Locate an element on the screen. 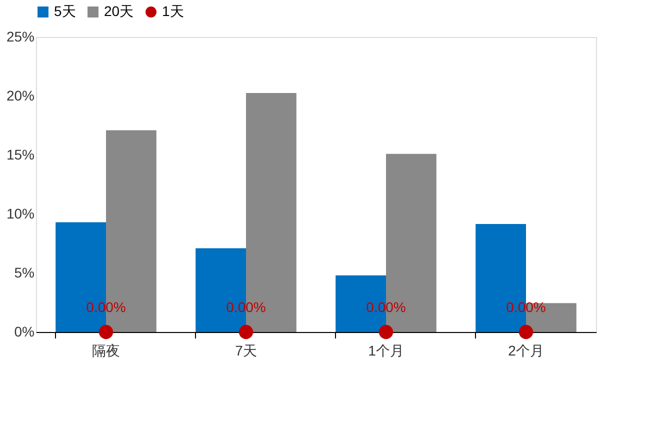 The image size is (665, 445). y-tick-label: 25% is located at coordinates (20, 36).